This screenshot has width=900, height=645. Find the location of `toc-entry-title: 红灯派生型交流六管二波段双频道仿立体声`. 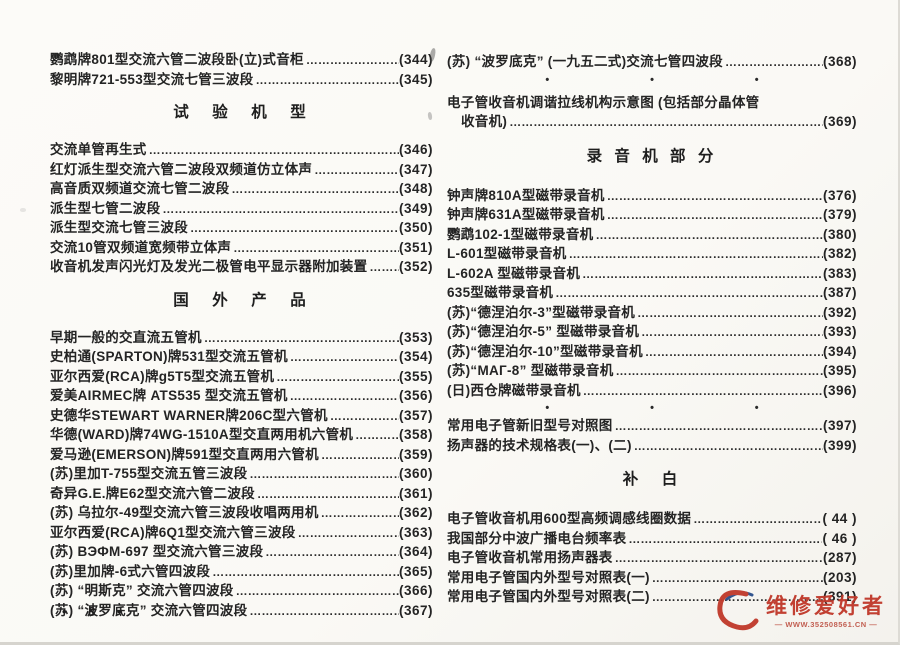

toc-entry-title: 红灯派生型交流六管二波段双频道仿立体声 is located at coordinates (181, 169).